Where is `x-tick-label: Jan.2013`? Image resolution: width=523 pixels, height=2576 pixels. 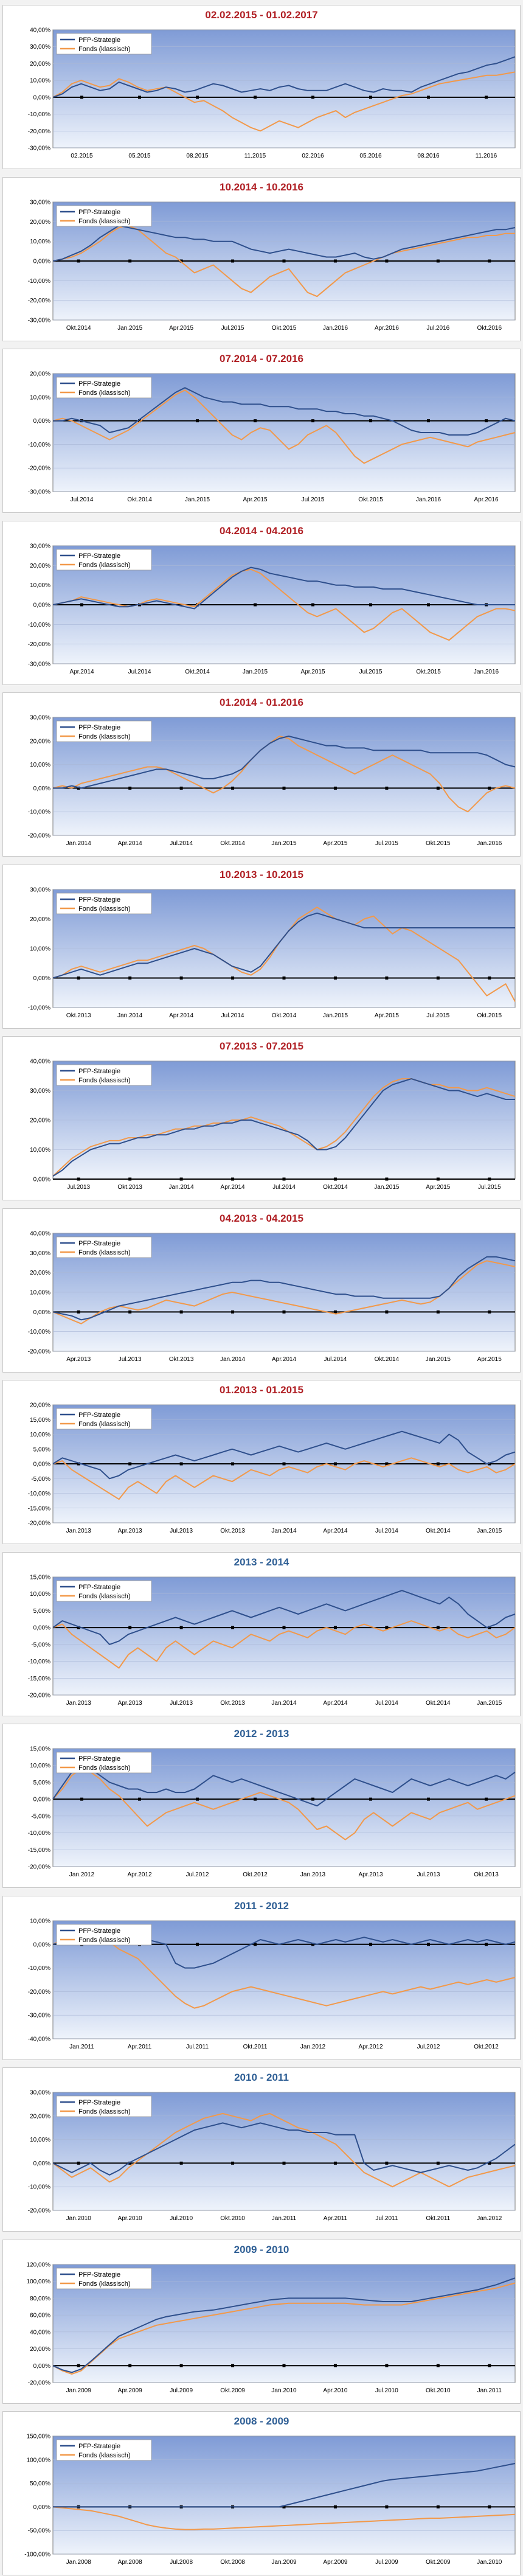 x-tick-label: Jan.2013 is located at coordinates (79, 1531).